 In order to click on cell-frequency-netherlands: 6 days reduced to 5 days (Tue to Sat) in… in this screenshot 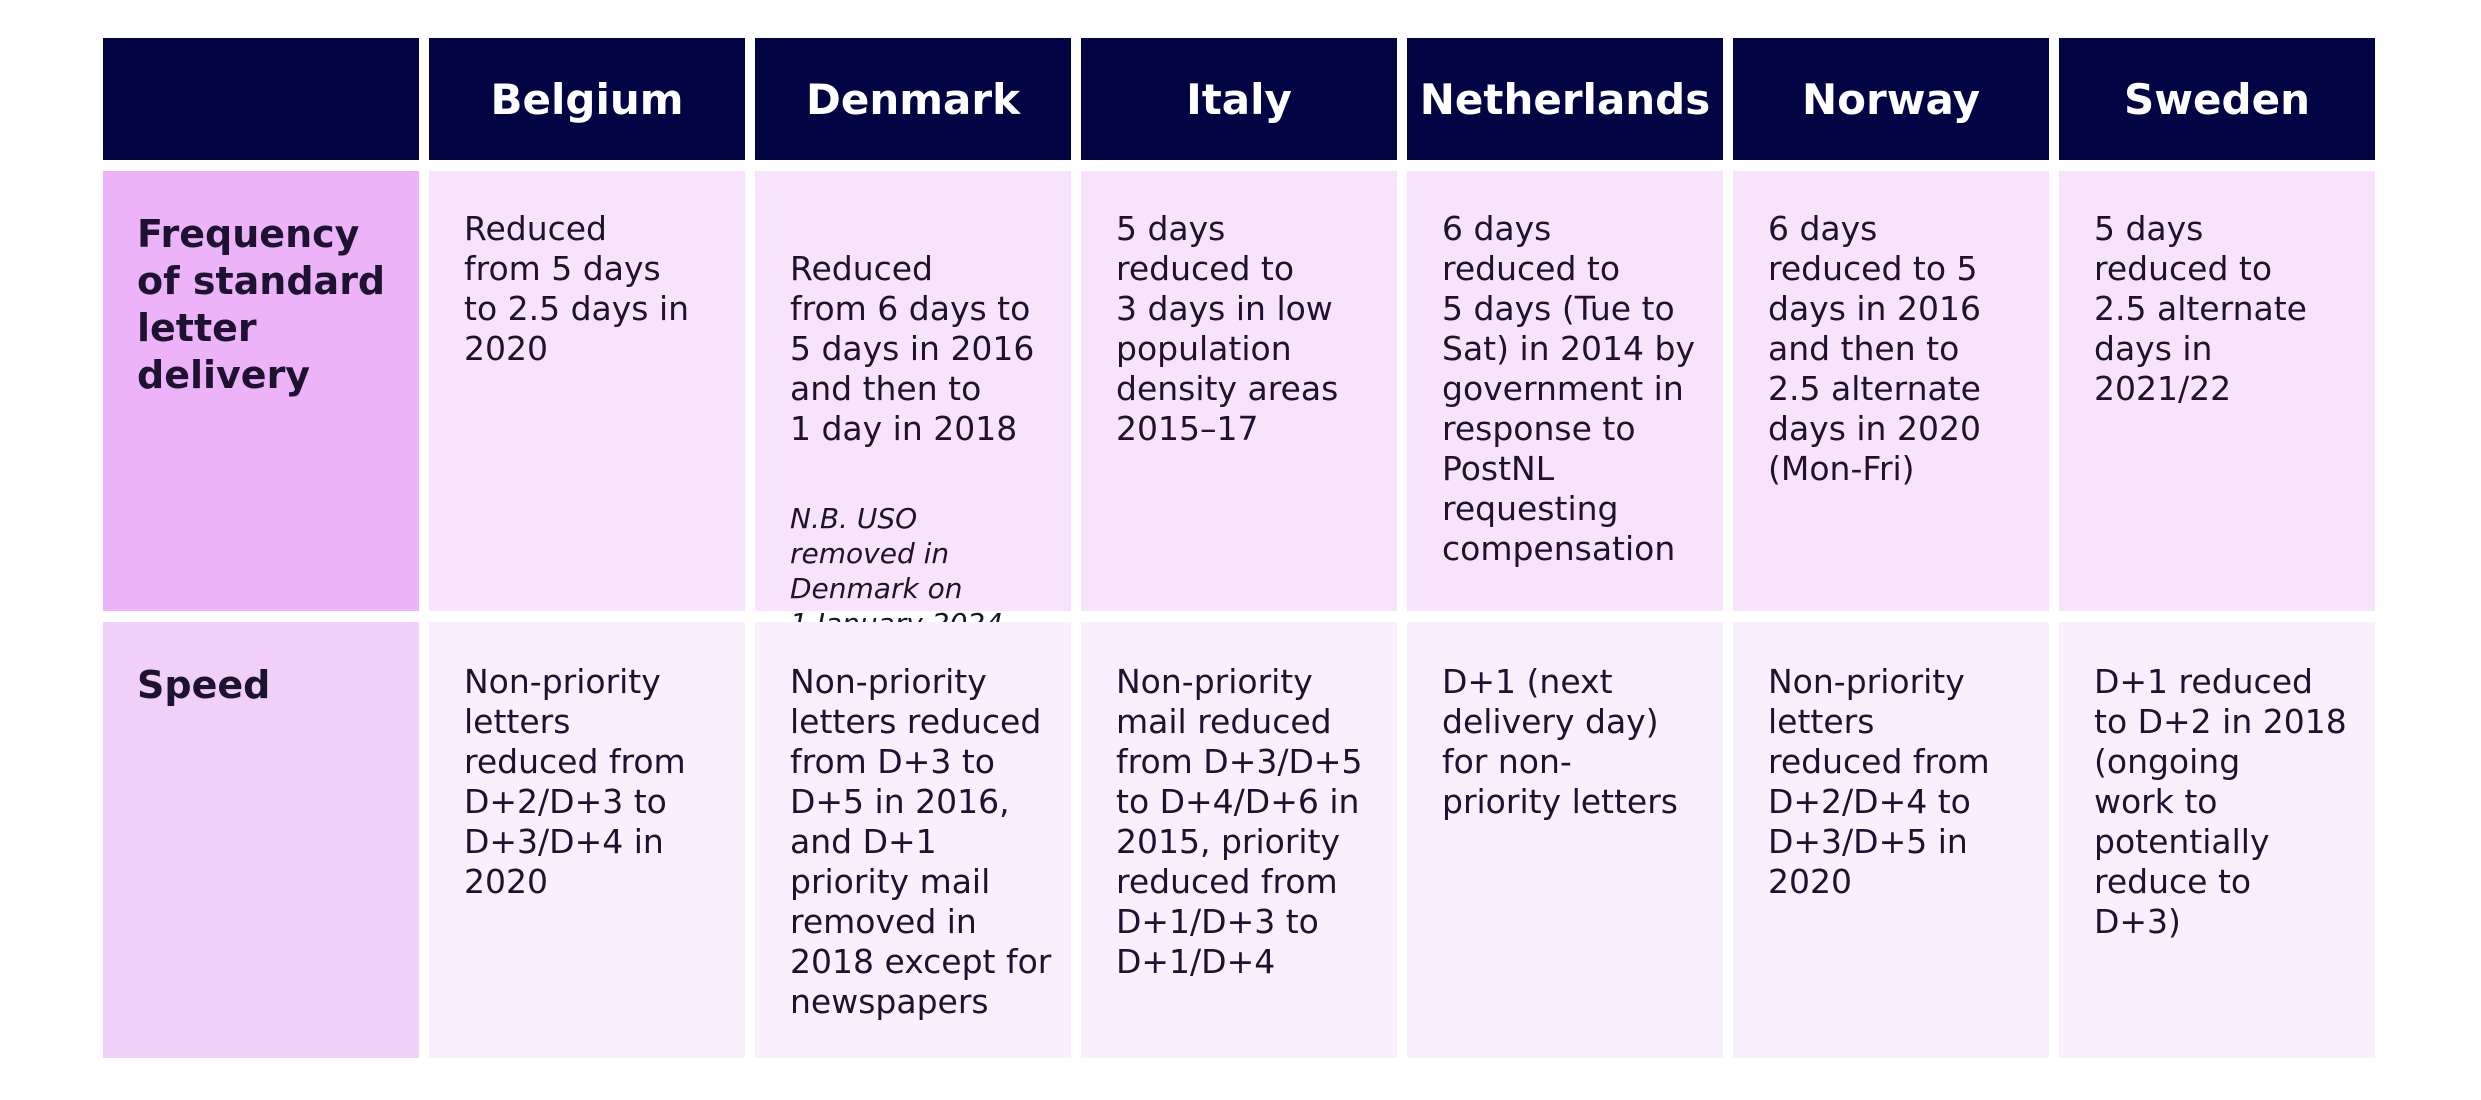, I will do `click(1565, 391)`.